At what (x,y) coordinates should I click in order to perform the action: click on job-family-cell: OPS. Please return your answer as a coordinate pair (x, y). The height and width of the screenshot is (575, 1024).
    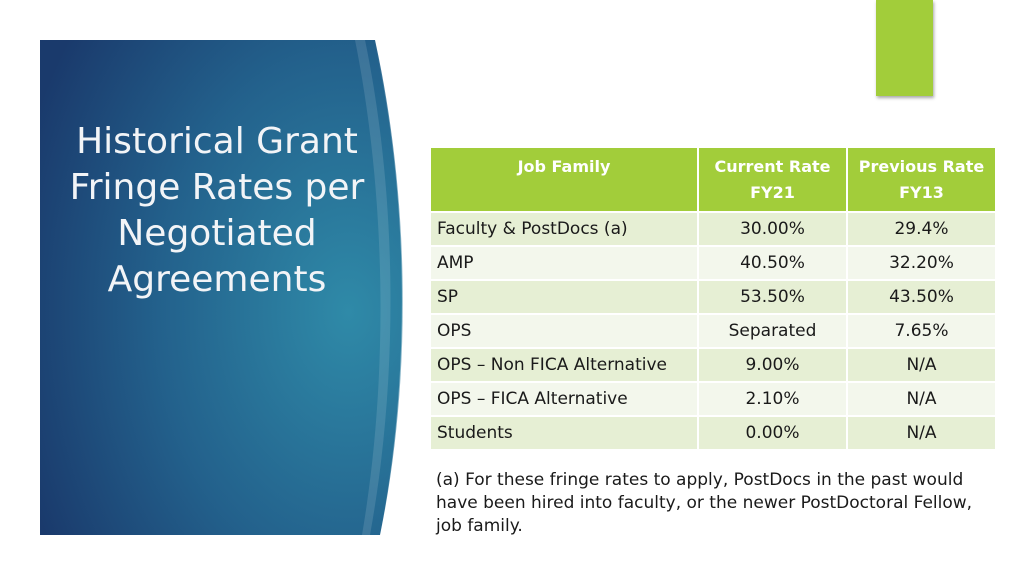
    Looking at the image, I should click on (564, 331).